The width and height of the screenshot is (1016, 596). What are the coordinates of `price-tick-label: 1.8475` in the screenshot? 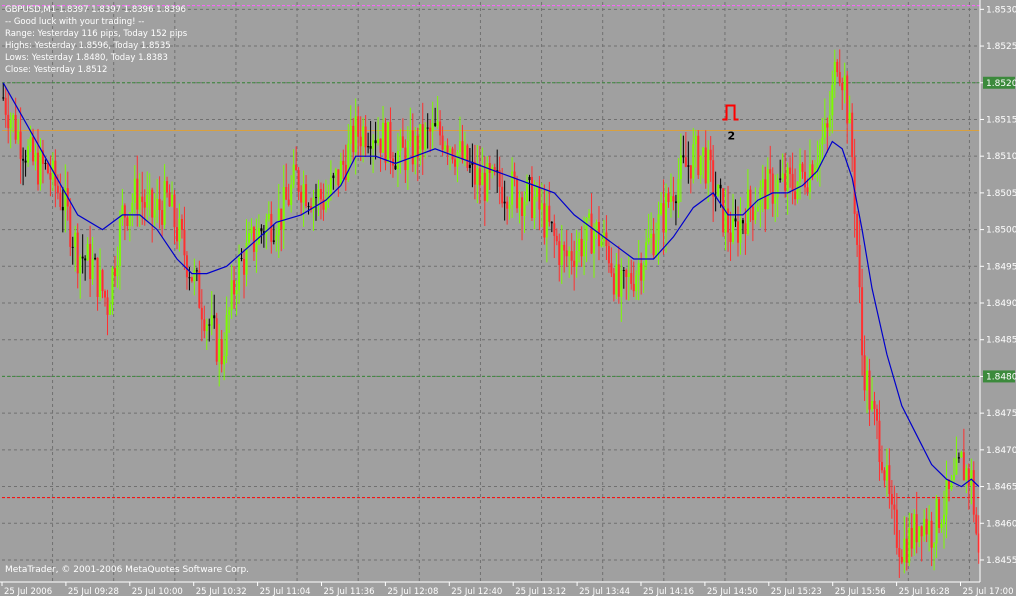 It's located at (1001, 414).